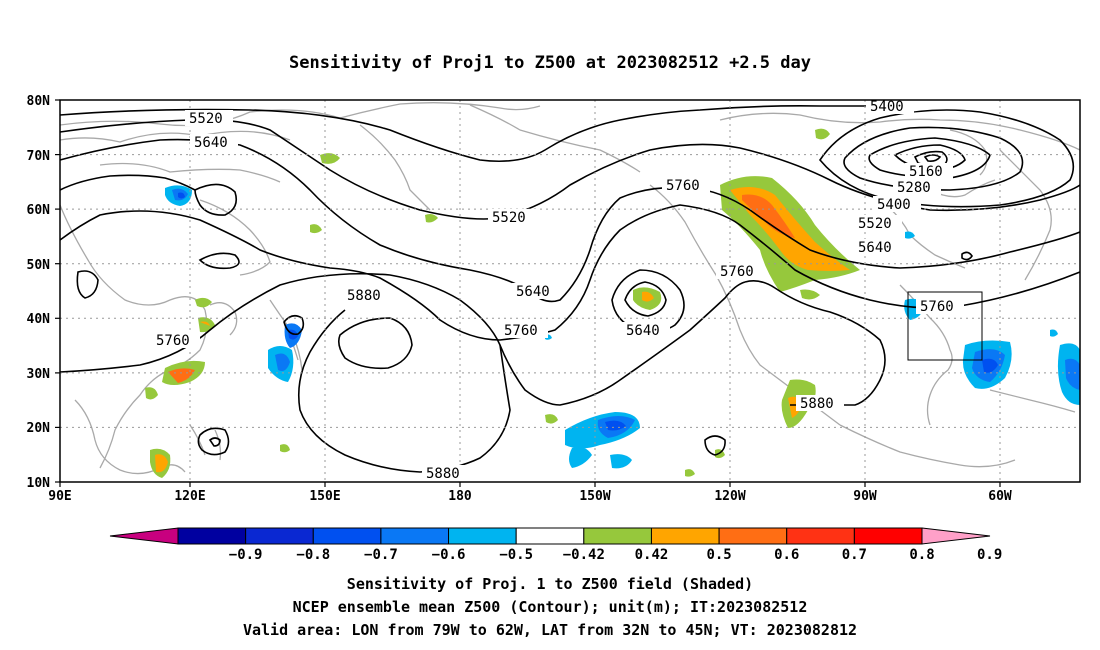 This screenshot has width=1100, height=650. Describe the element at coordinates (584, 555) in the screenshot. I see `colorbar-tick-label: −0.42` at that location.